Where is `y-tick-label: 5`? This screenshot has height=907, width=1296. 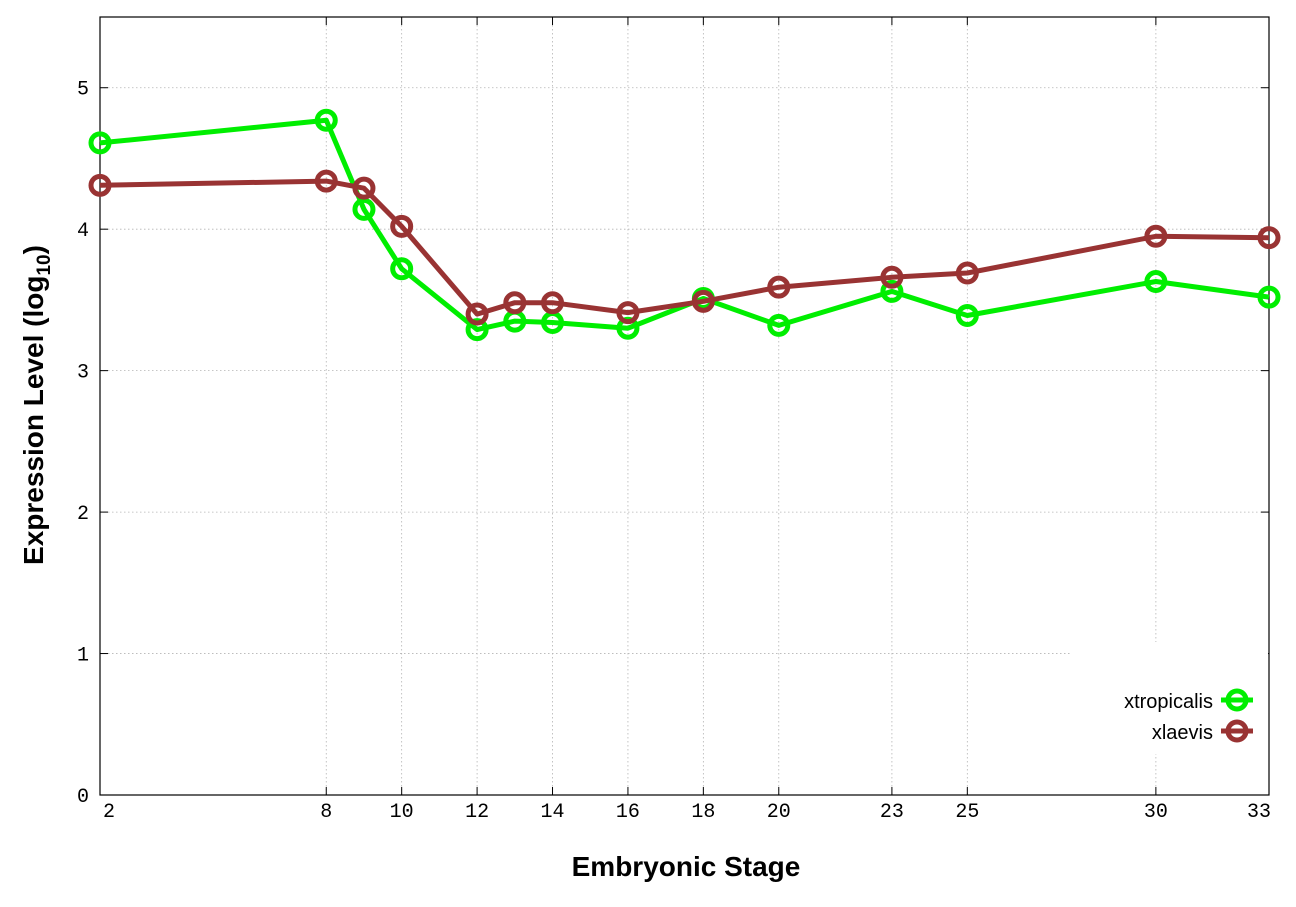 y-tick-label: 5 is located at coordinates (83, 90).